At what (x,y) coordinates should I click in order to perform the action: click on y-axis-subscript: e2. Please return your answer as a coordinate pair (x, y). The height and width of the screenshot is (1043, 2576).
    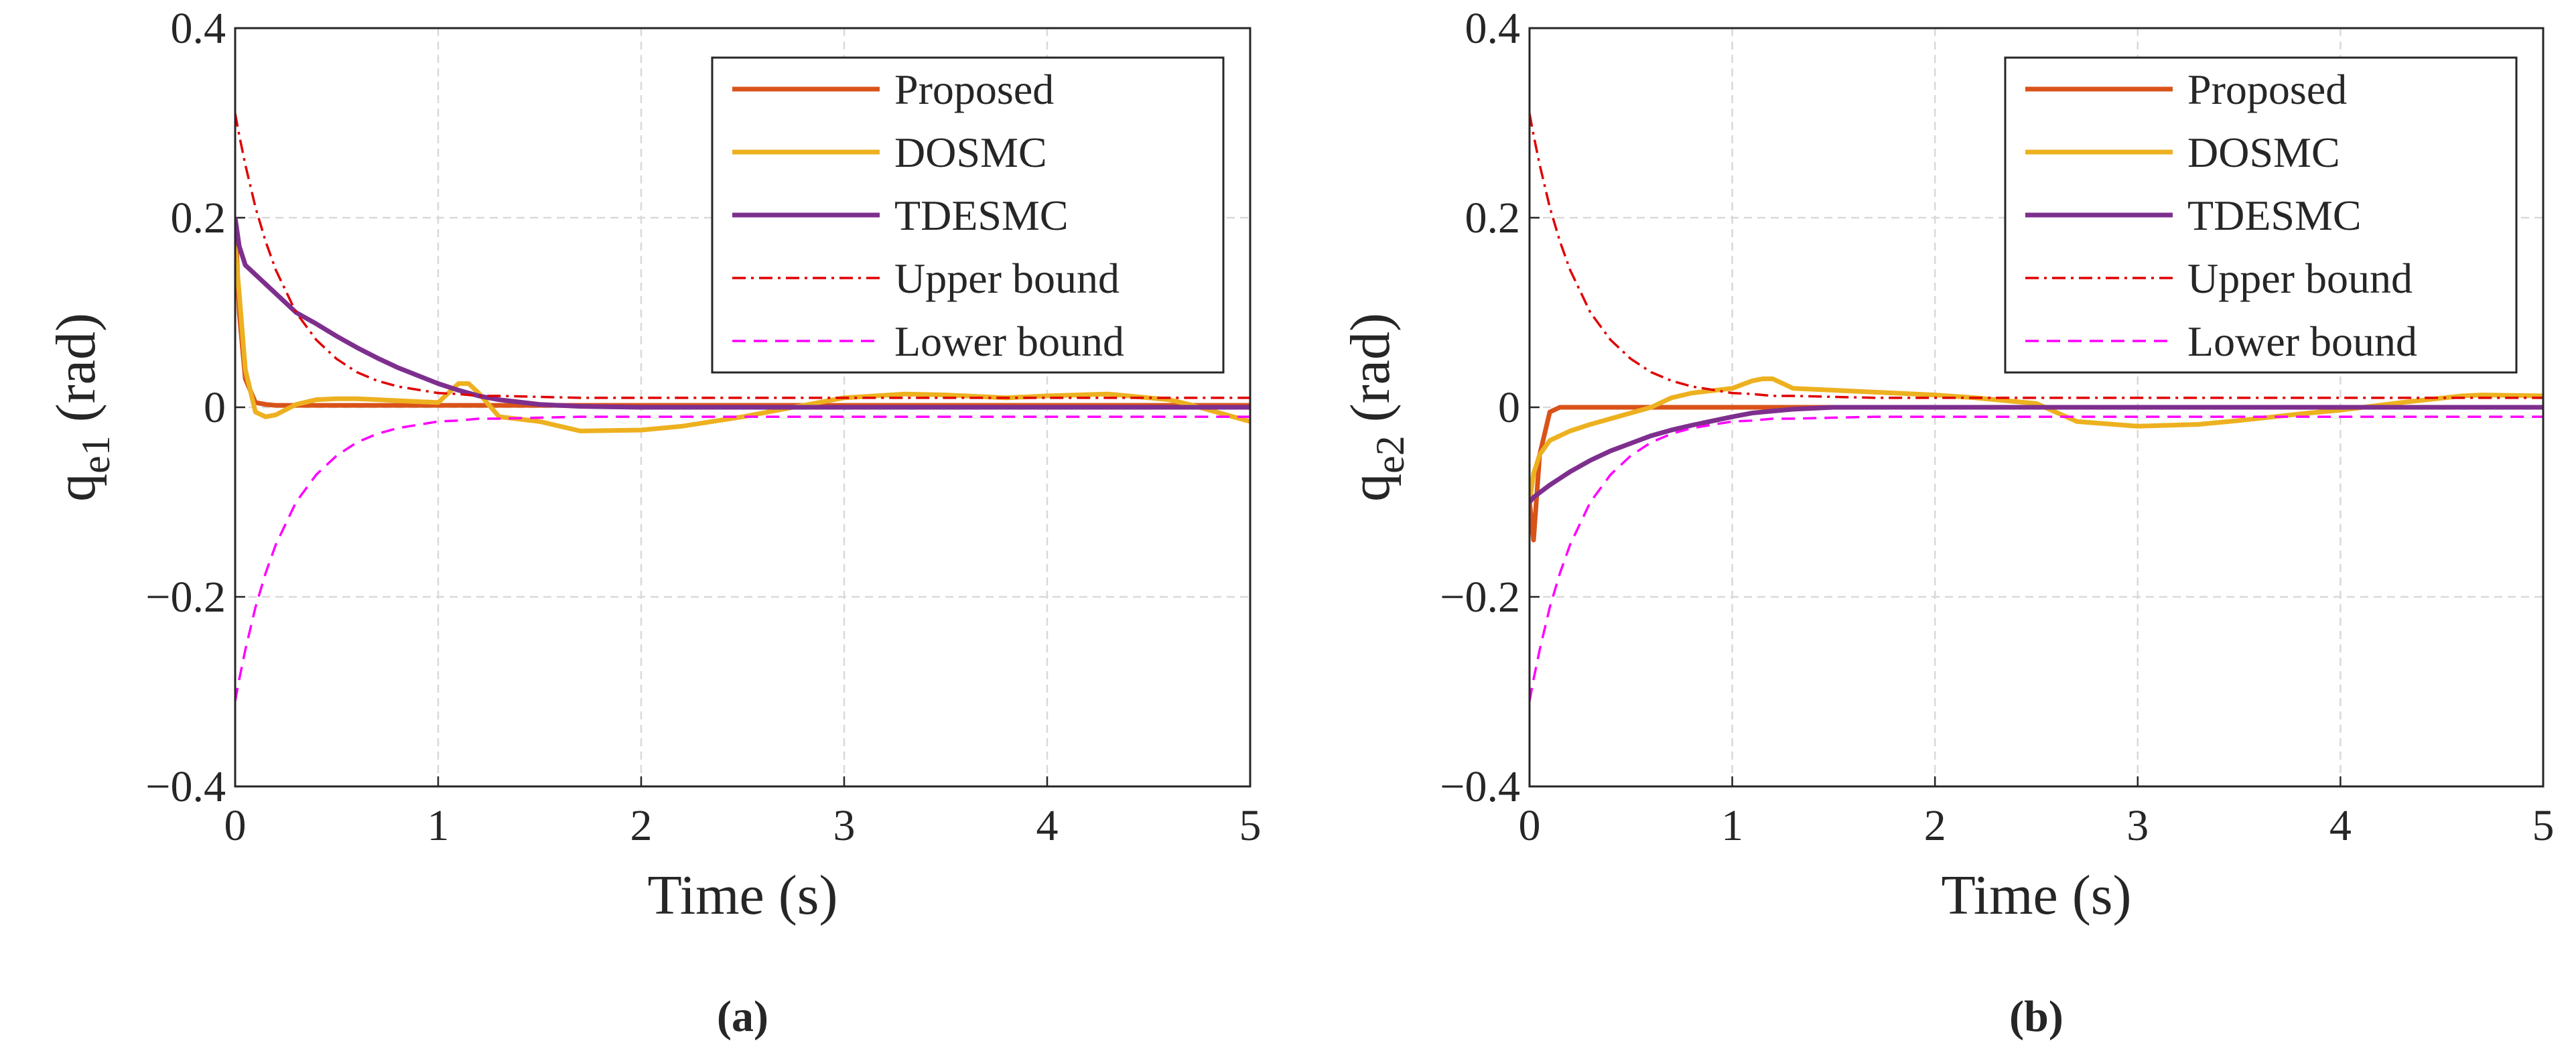
    Looking at the image, I should click on (1390, 454).